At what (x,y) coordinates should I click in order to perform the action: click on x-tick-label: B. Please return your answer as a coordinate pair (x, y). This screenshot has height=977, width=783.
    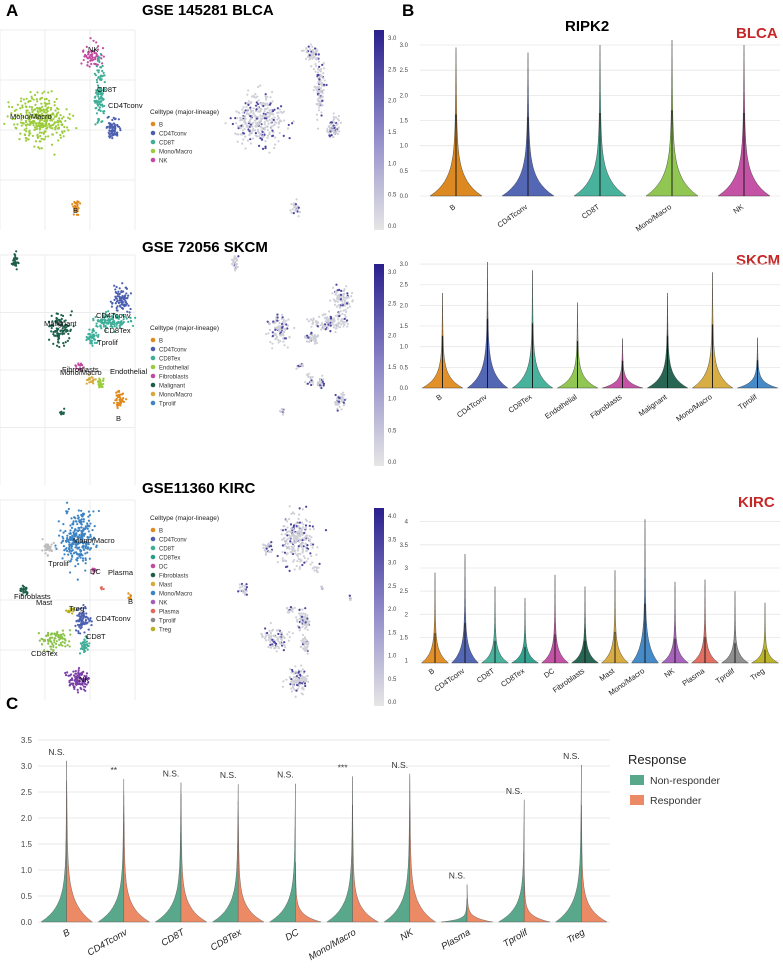
    Looking at the image, I should click on (67, 933).